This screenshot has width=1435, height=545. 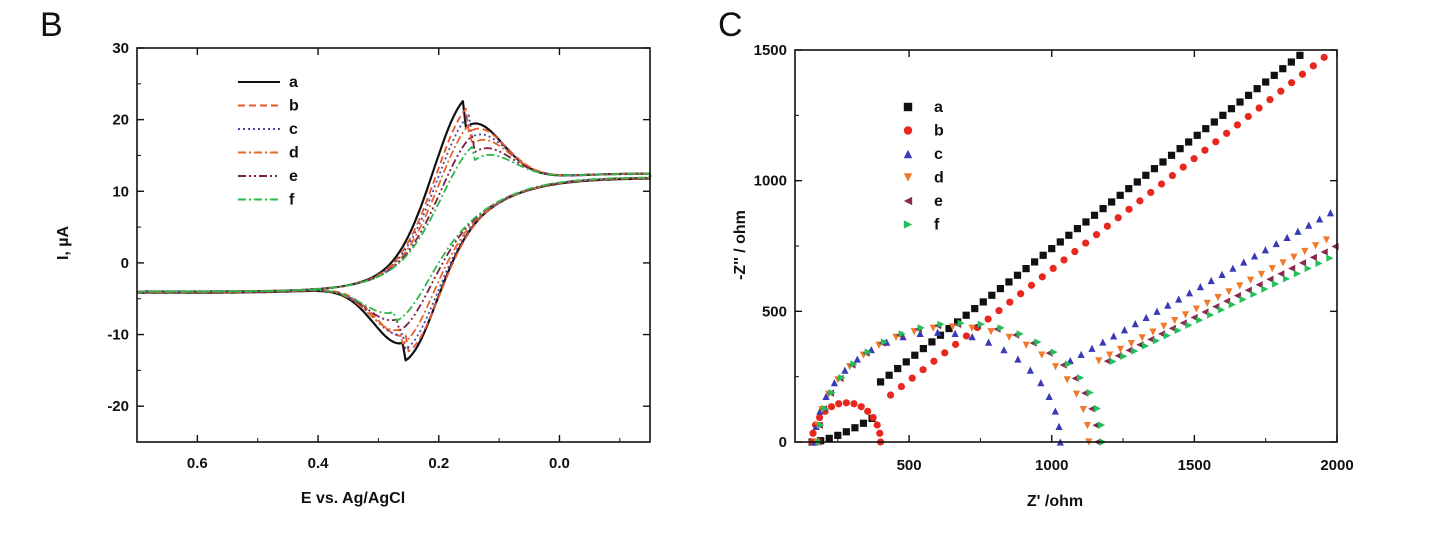 I want to click on eis-x-tick-label: 500, so click(x=909, y=465).